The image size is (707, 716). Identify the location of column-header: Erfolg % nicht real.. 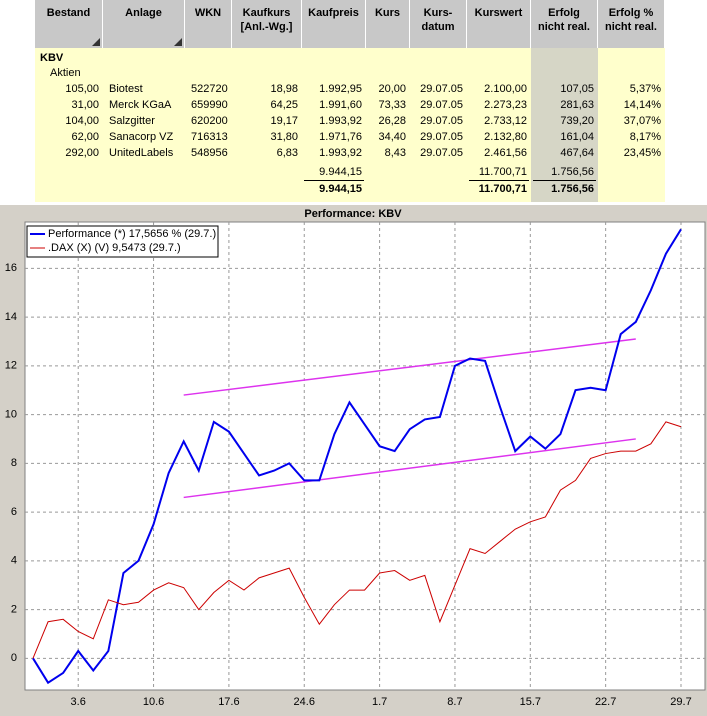
(631, 24).